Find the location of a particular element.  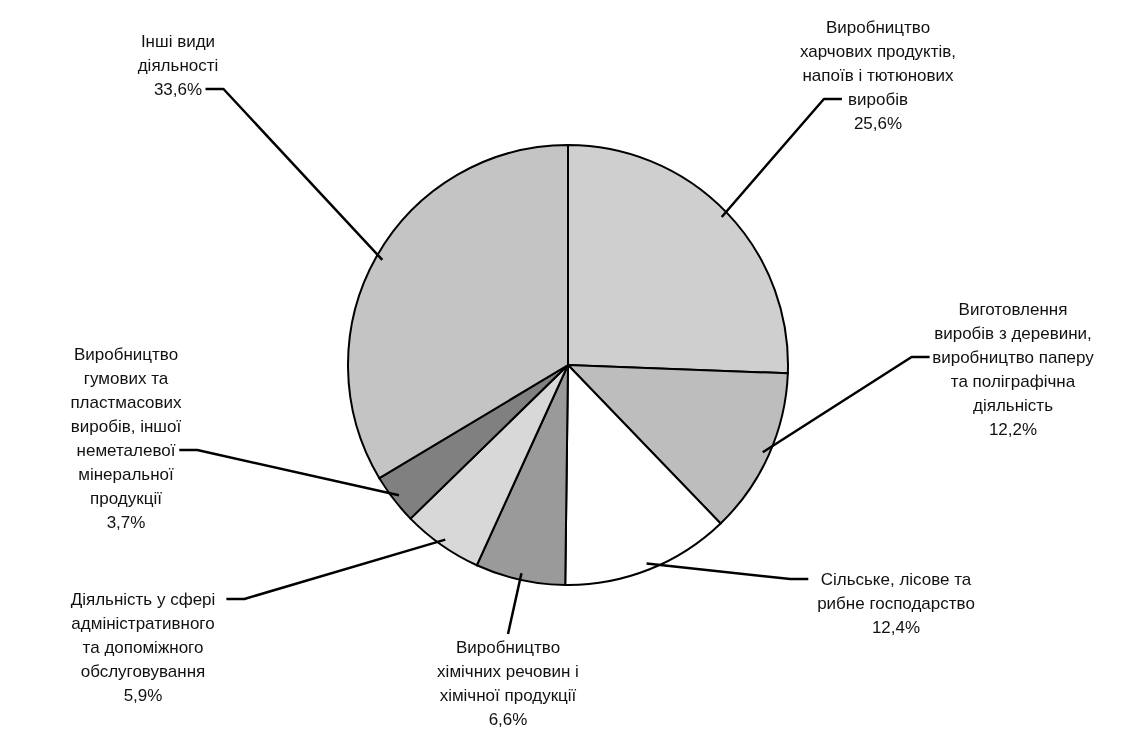

slice-label: Виготовлення виробів з деревини, виробництво паперу та поліграфічна діяльність is located at coordinates (1013, 357).